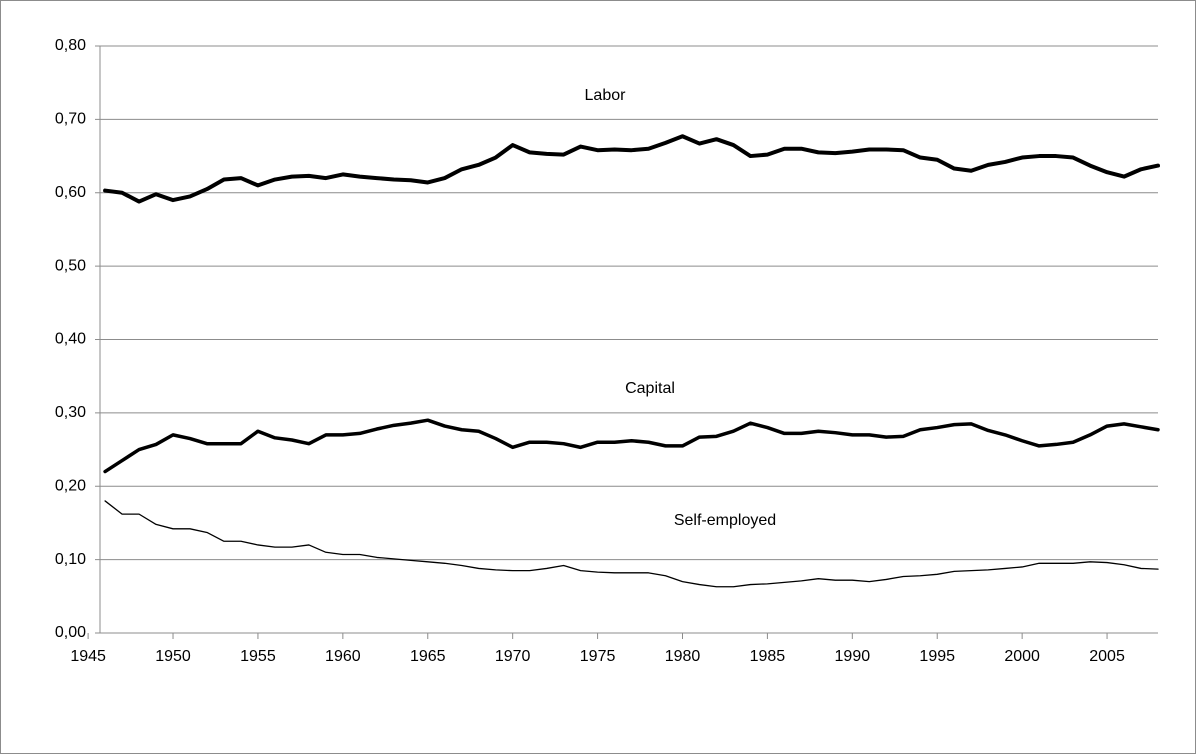  I want to click on series-label: Capital, so click(650, 388).